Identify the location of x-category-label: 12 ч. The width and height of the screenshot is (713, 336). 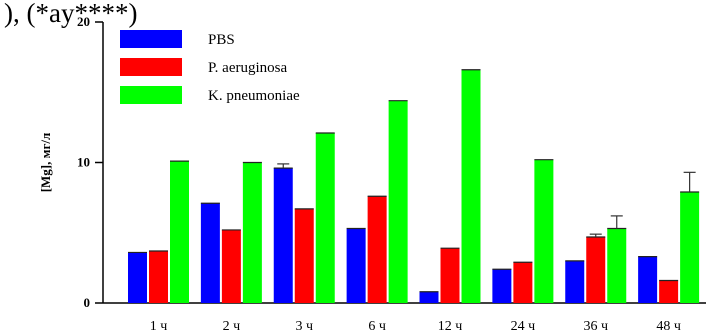
(450, 326).